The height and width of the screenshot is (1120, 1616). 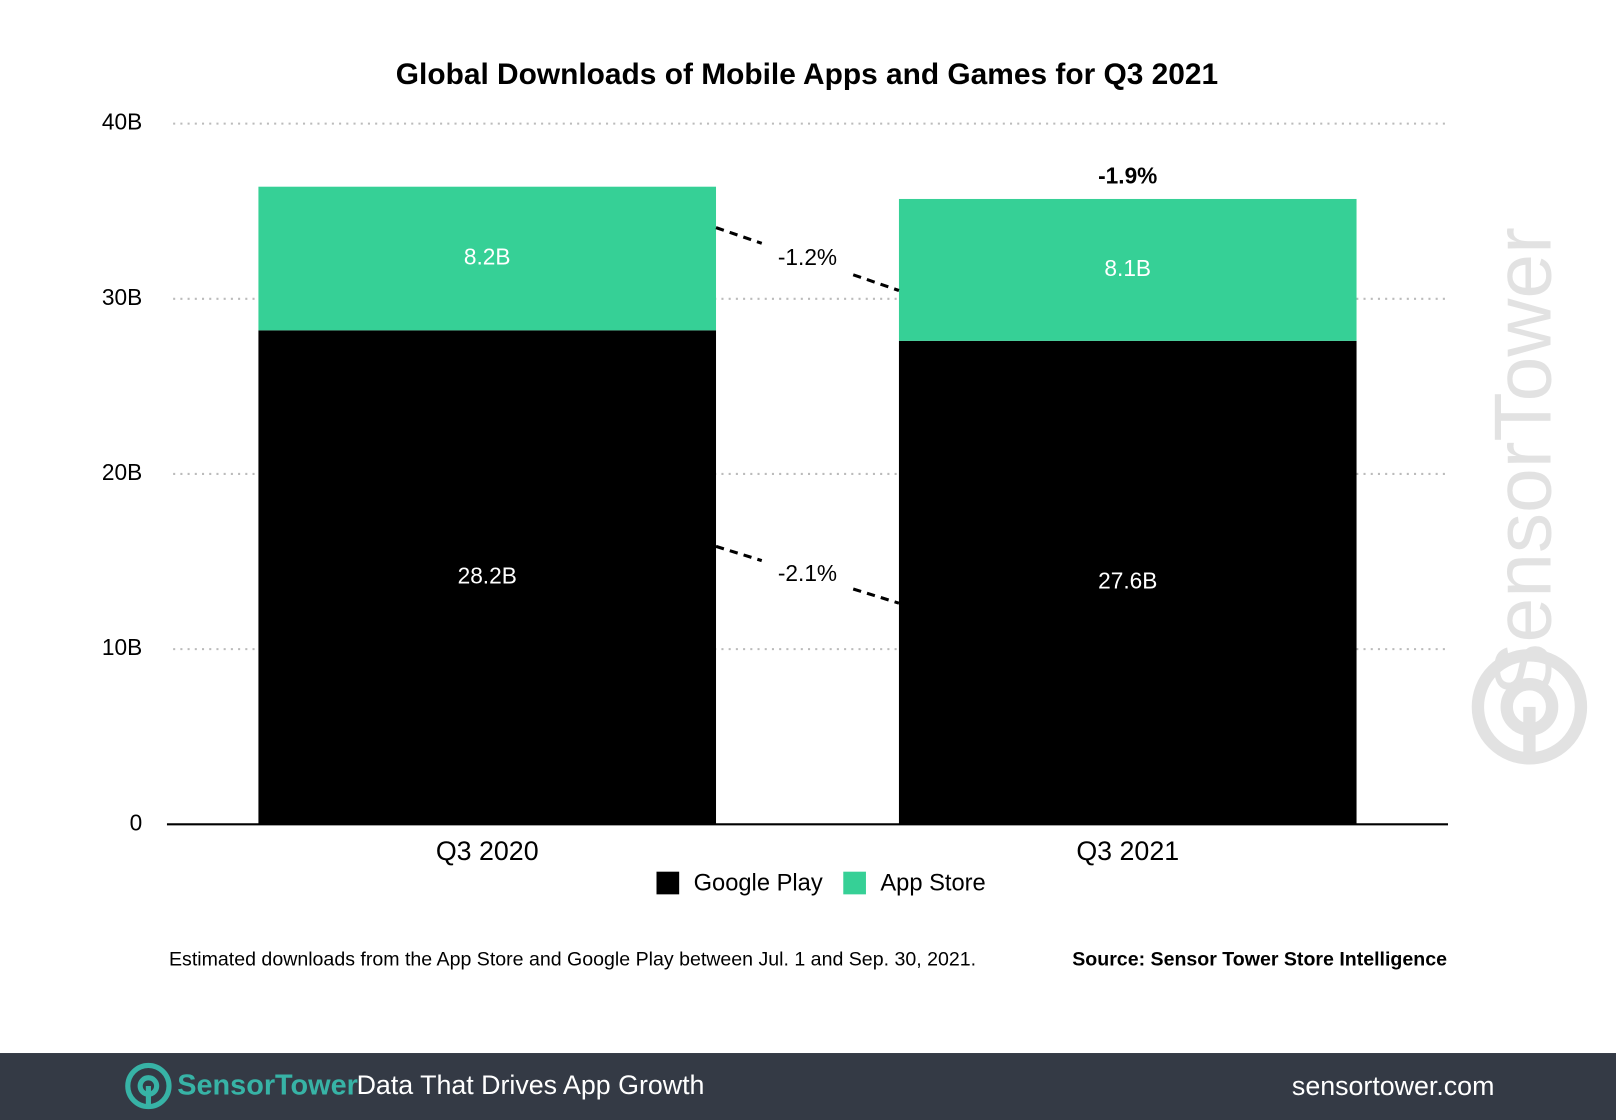 I want to click on total-change-label: -1.9%, so click(x=1127, y=175).